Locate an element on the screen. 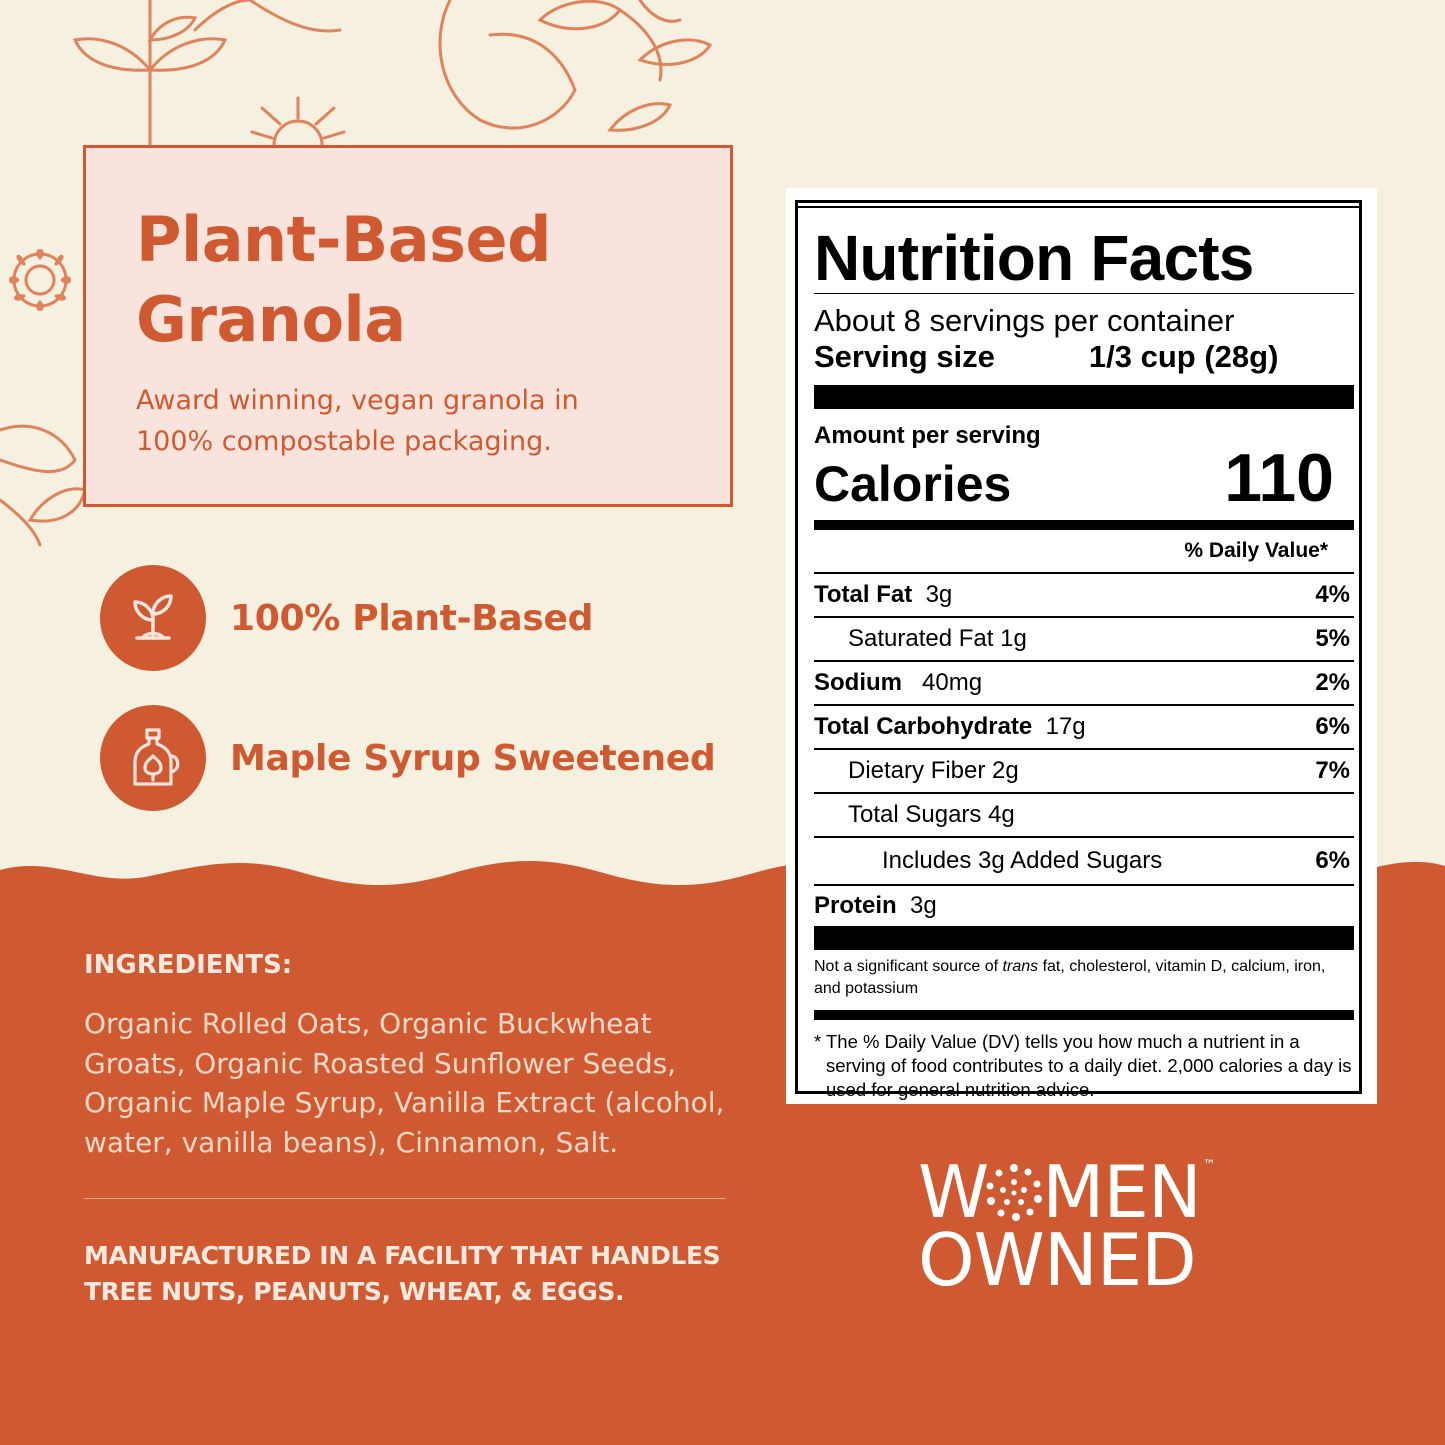 The height and width of the screenshot is (1445, 1445). women-owned-w: W is located at coordinates (953, 1192).